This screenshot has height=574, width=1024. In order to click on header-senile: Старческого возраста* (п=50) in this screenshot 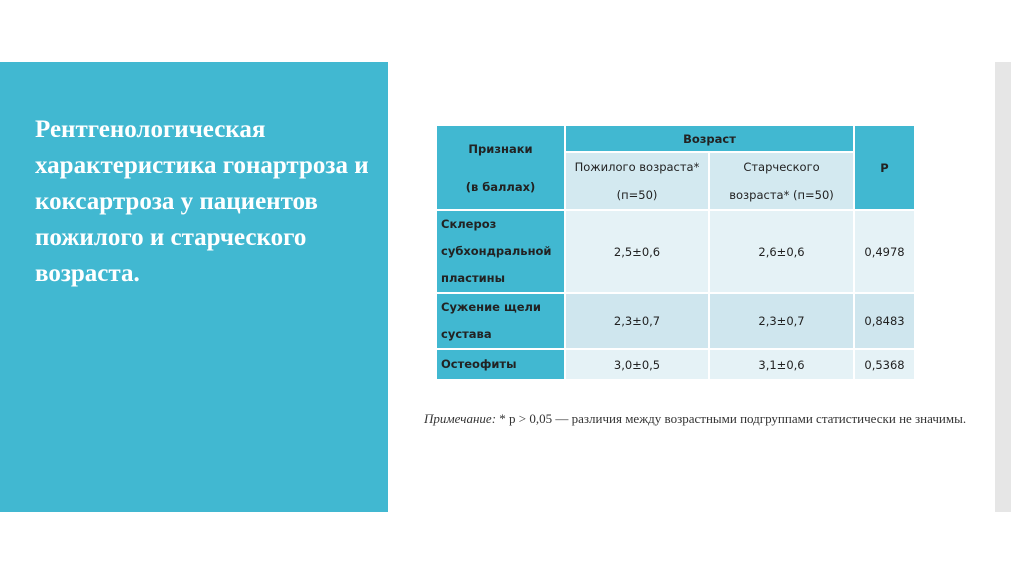, I will do `click(781, 181)`.